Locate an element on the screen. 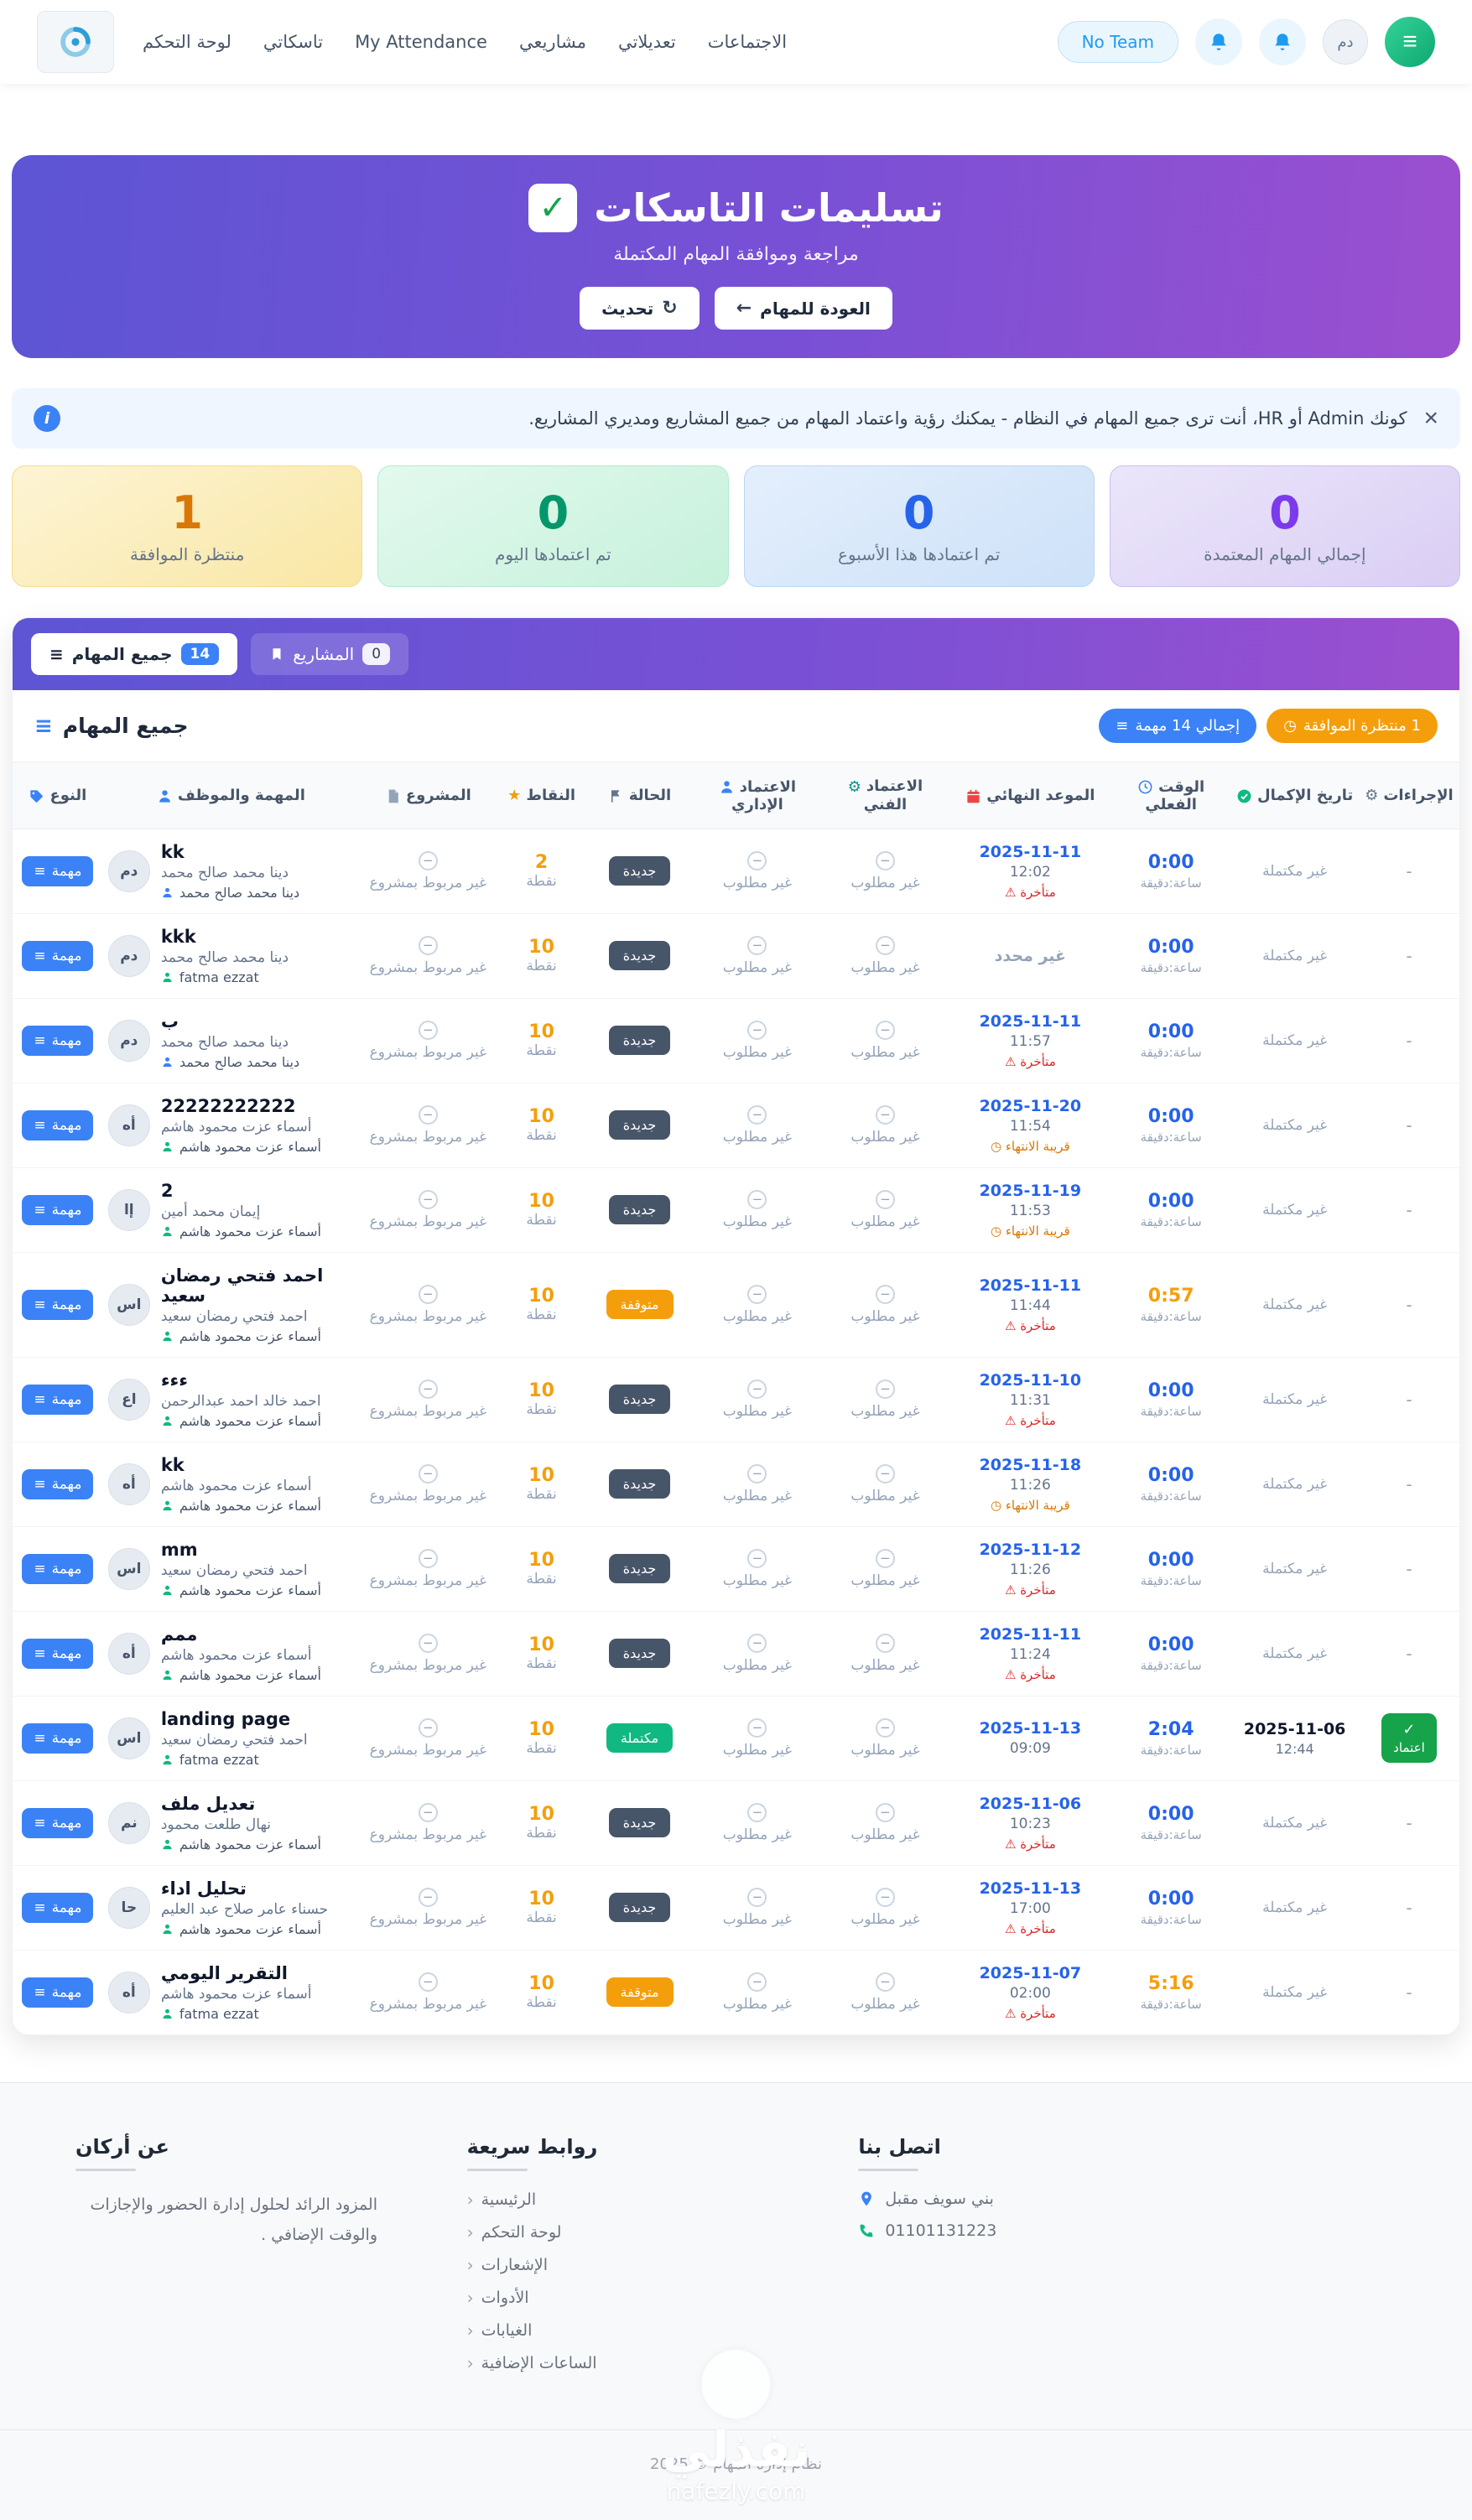  deadline-time: 11:57 is located at coordinates (1030, 1041).